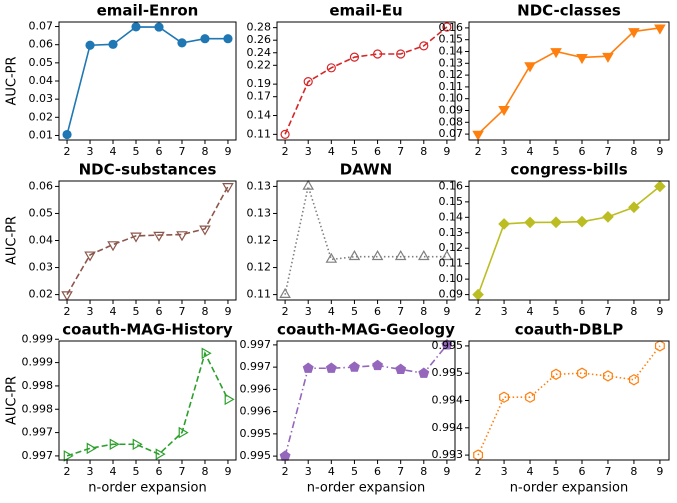 Image resolution: width=677 pixels, height=503 pixels. Describe the element at coordinates (568, 170) in the screenshot. I see `subplot-title: congress-bills` at that location.